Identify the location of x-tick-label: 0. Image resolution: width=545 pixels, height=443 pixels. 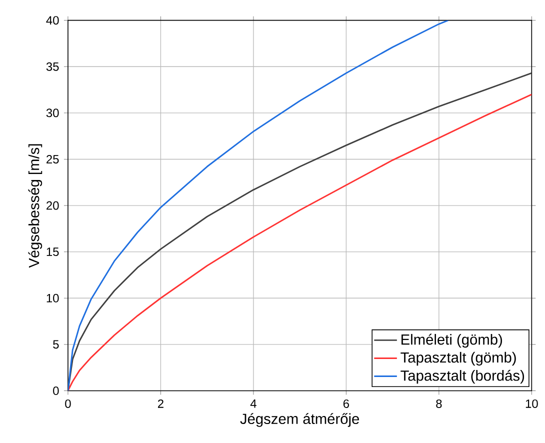
(68, 404).